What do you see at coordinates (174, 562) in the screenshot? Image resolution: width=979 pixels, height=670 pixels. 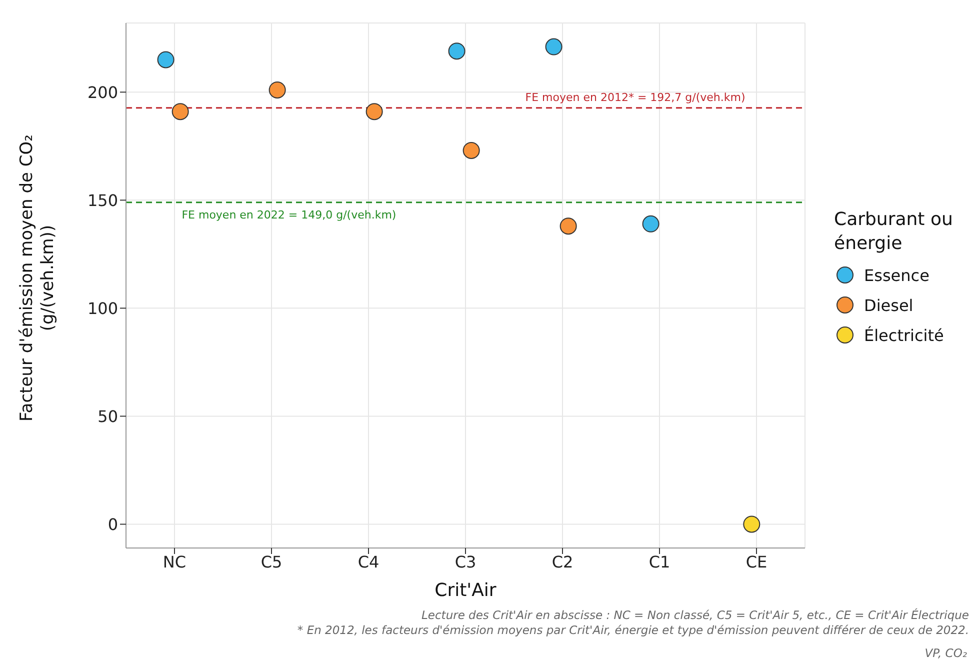 I see `x-tick-label: NC` at bounding box center [174, 562].